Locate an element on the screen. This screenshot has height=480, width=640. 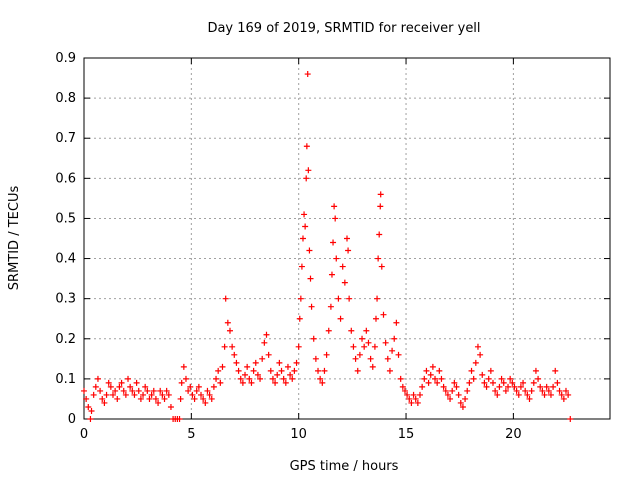
y-axis-label: SRMTID / TECUs is located at coordinates (14, 238).